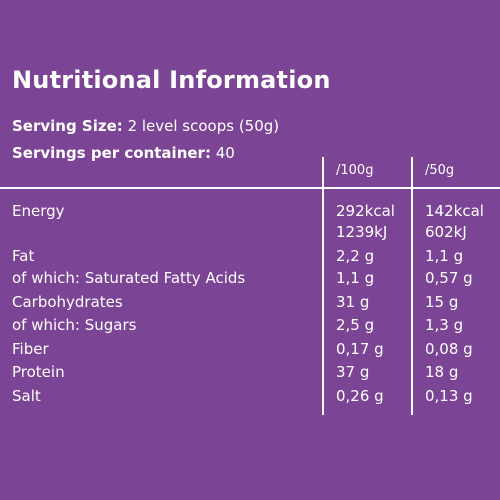  I want to click on column-header-per-50g: /50g, so click(440, 170).